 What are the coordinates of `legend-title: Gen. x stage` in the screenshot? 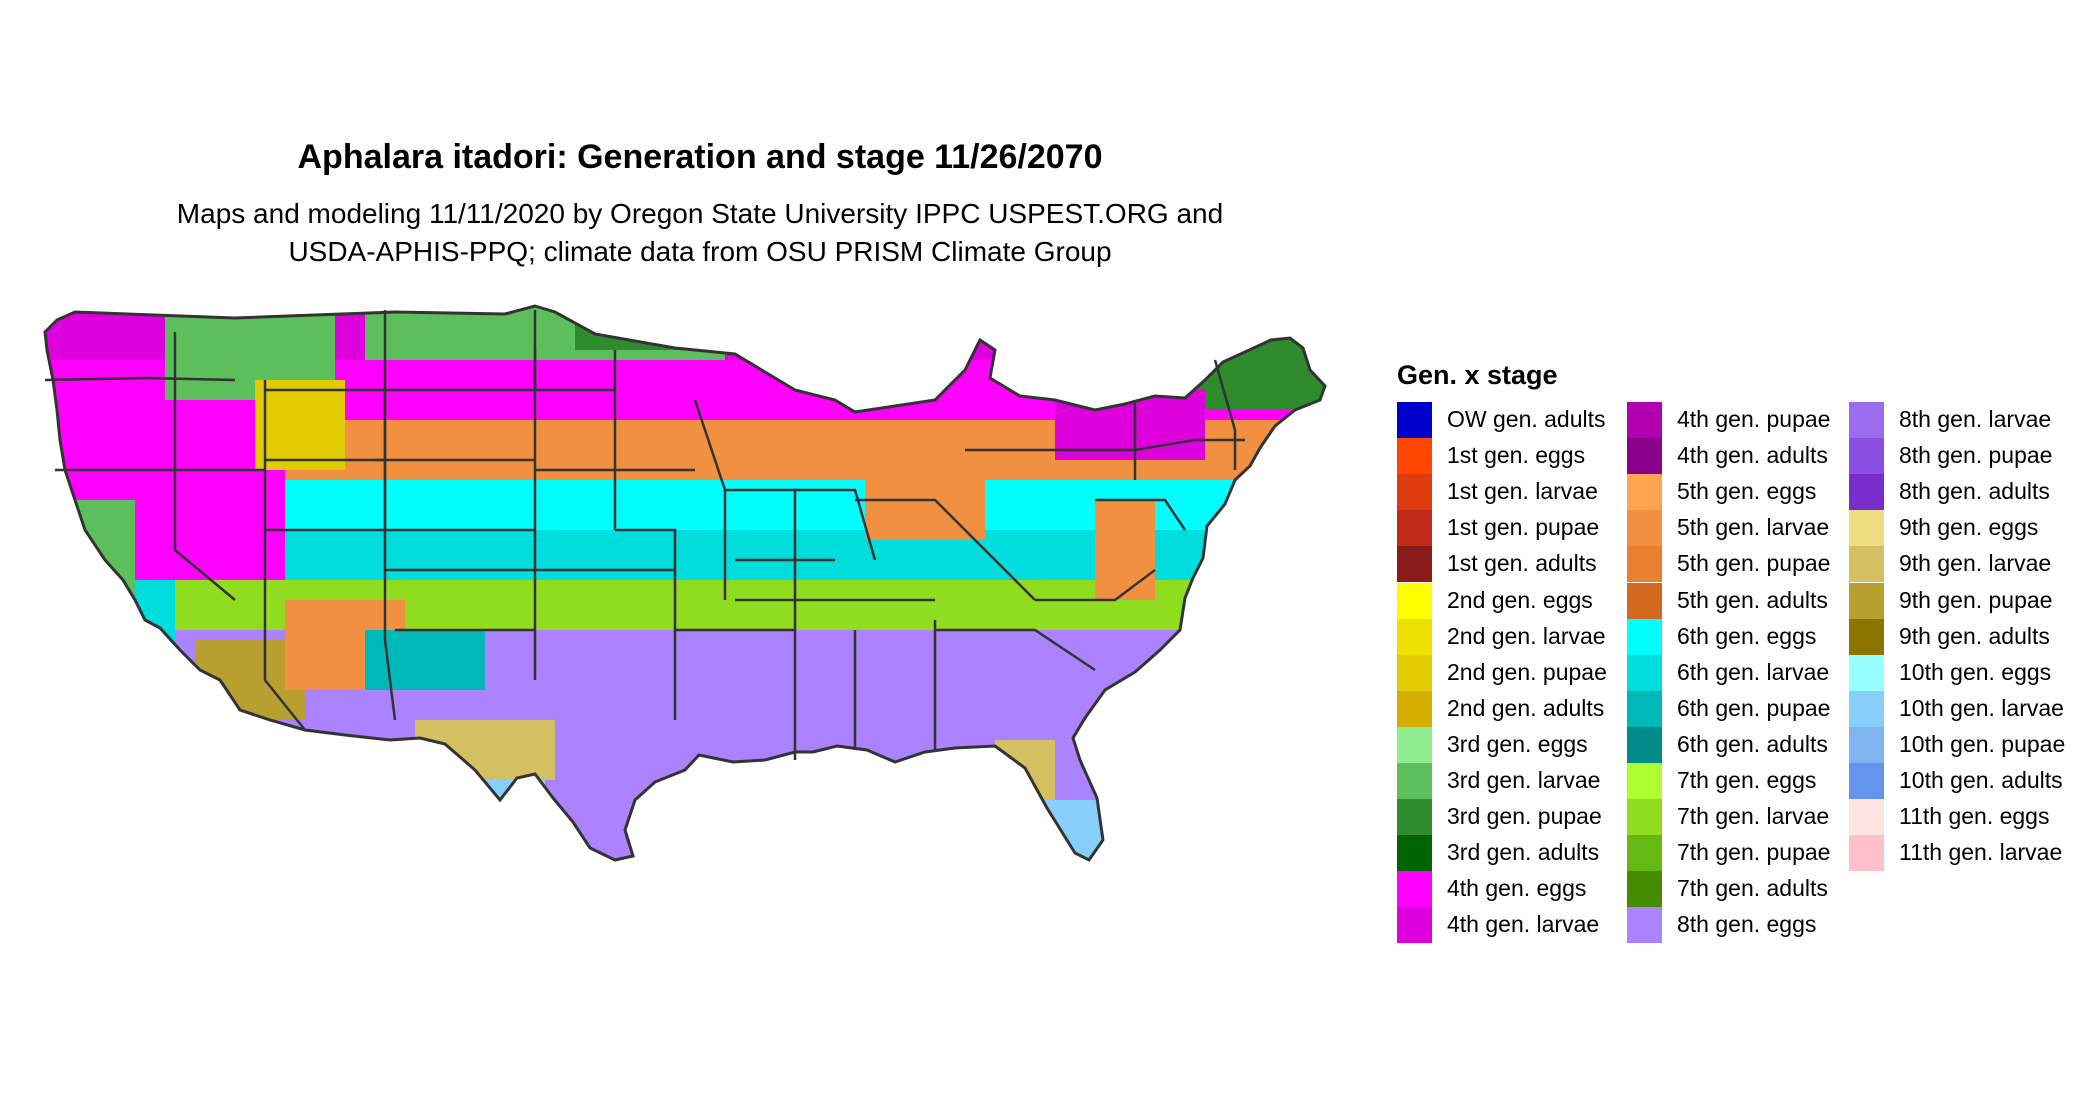 It's located at (1477, 375).